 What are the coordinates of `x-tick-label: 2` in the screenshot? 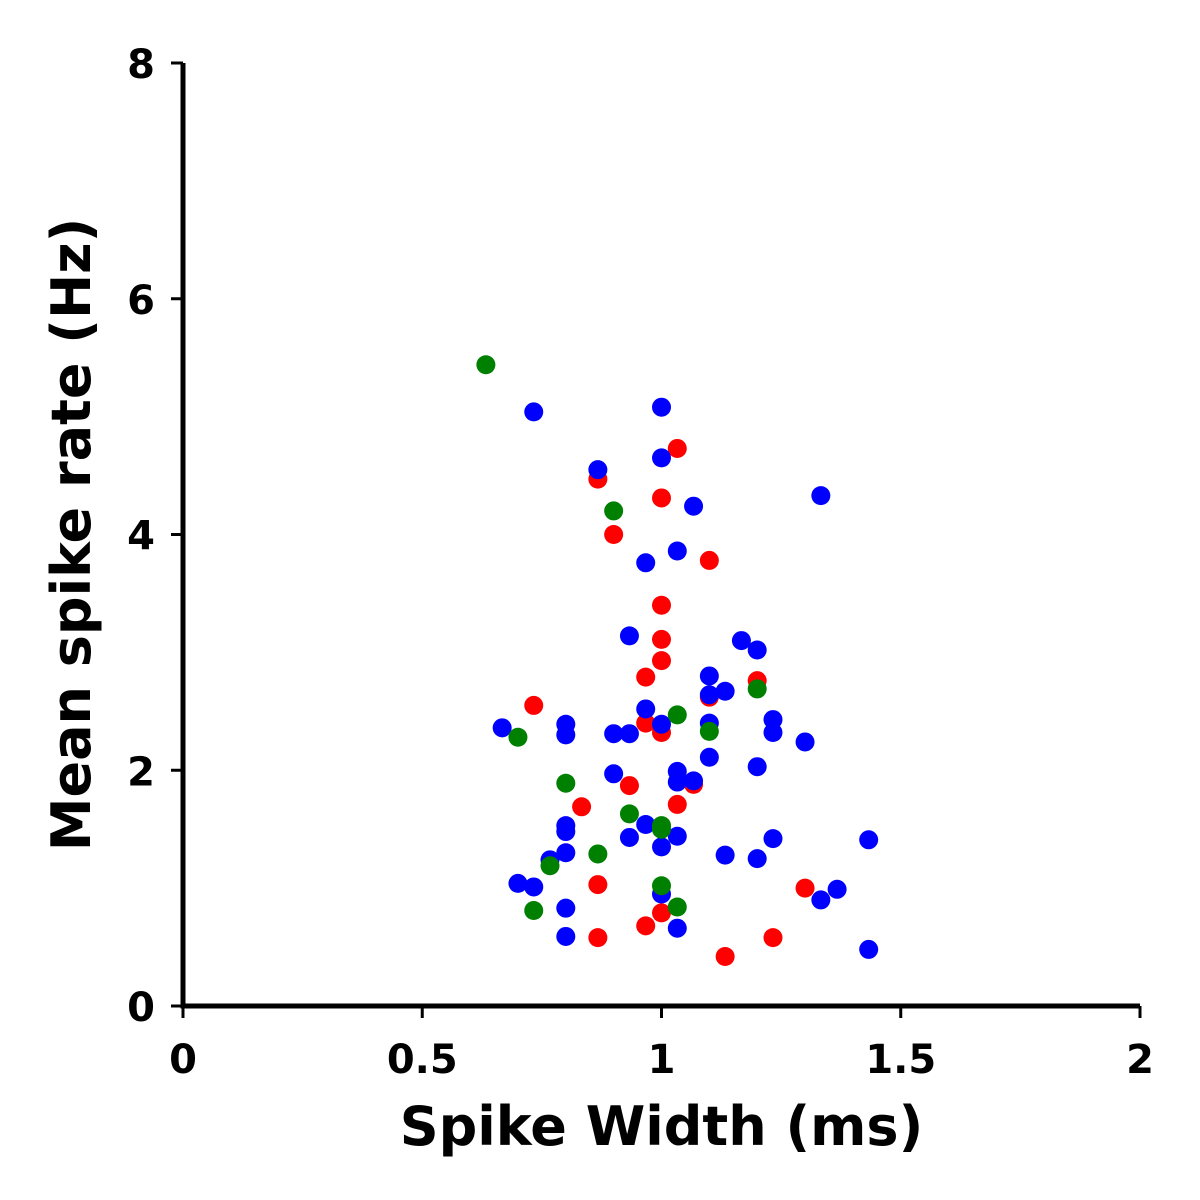 It's located at (1140, 1060).